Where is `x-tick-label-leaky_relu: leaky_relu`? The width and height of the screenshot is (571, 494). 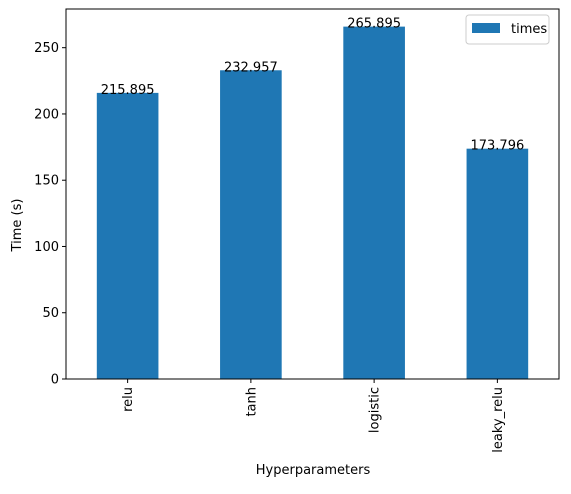 x-tick-label-leaky_relu: leaky_relu is located at coordinates (498, 420).